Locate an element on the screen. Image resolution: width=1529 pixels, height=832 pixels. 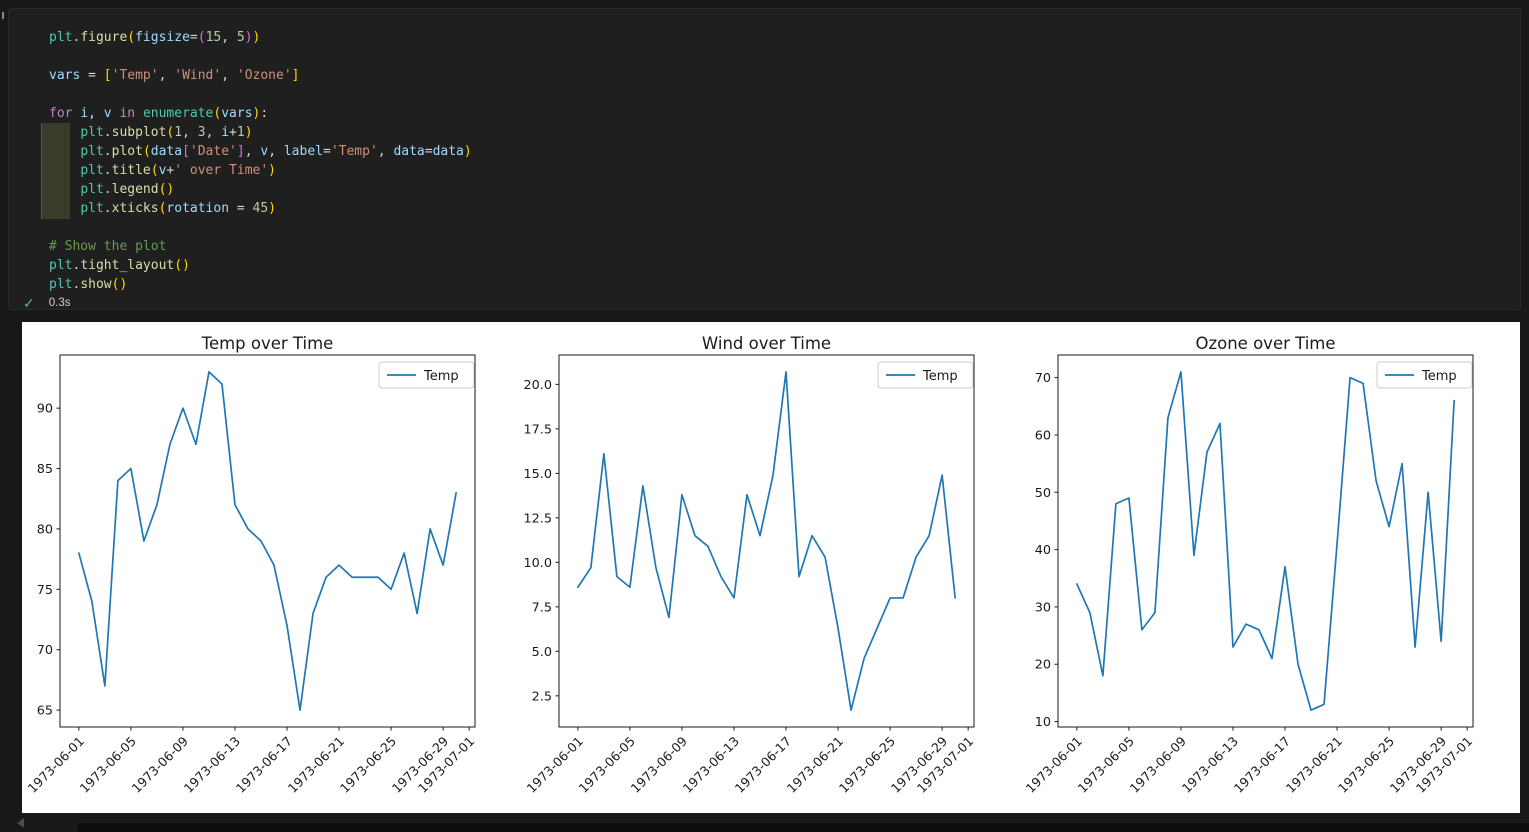
svg-text: Wind over Time is located at coordinates (766, 343).